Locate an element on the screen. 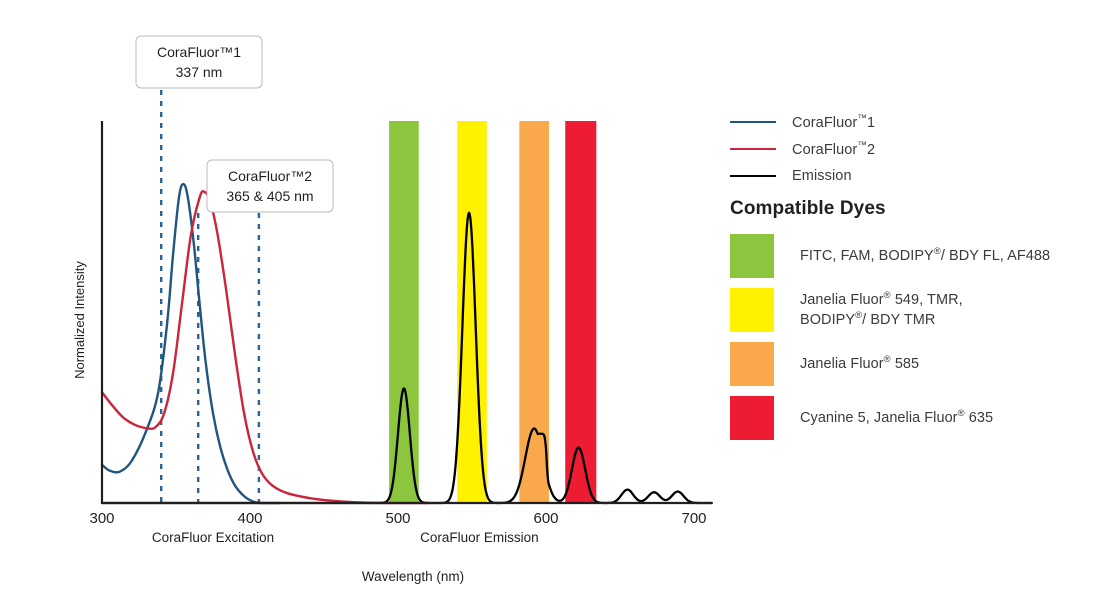  legend-label-emission: Emission is located at coordinates (822, 175).